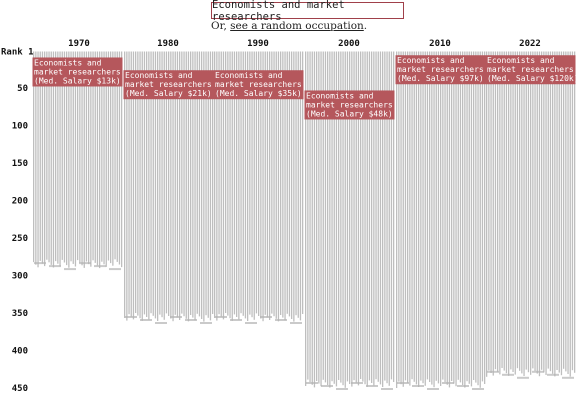  Describe the element at coordinates (78, 155) in the screenshot. I see `year-column-1970: 1970` at that location.